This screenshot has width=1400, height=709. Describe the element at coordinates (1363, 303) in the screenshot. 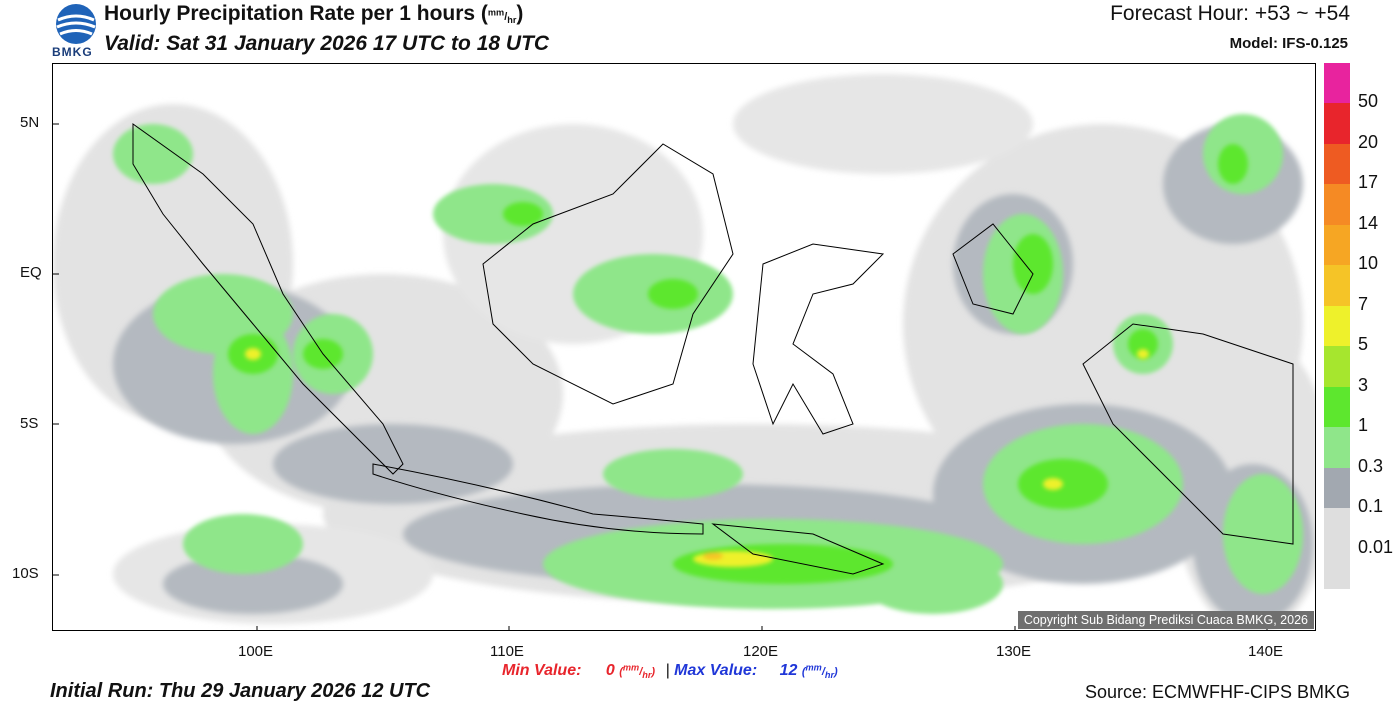

I see `colorbar-label: 7` at that location.